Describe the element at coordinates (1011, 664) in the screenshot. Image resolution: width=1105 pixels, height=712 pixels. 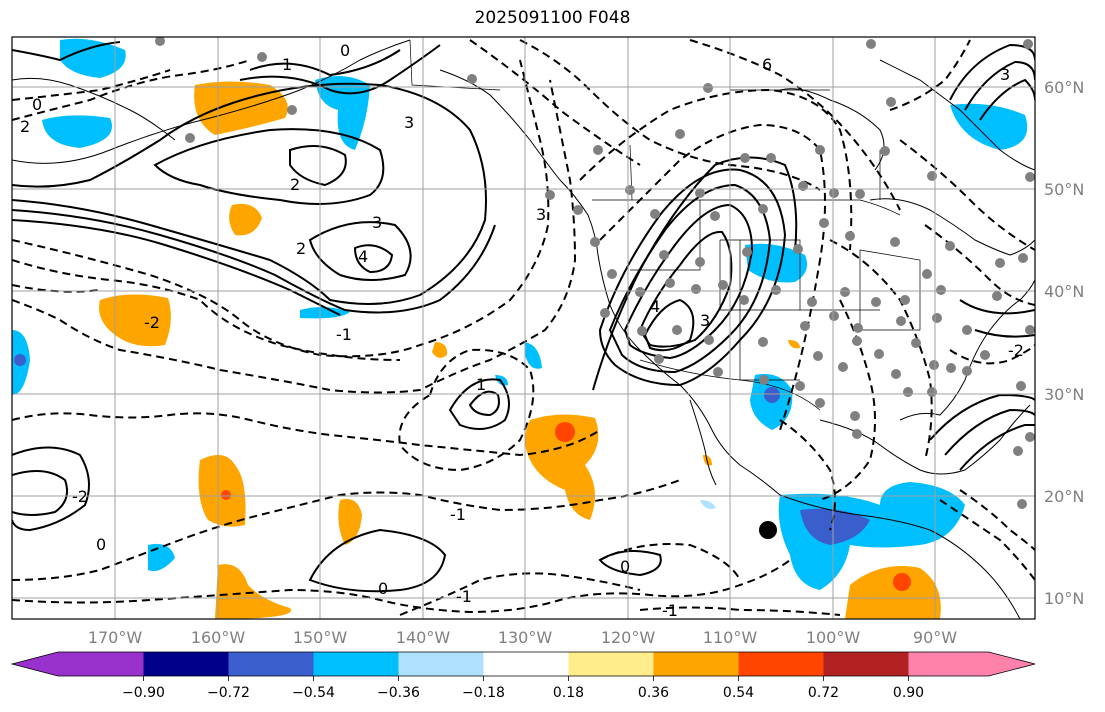
I see `colorbar-extend-high` at that location.